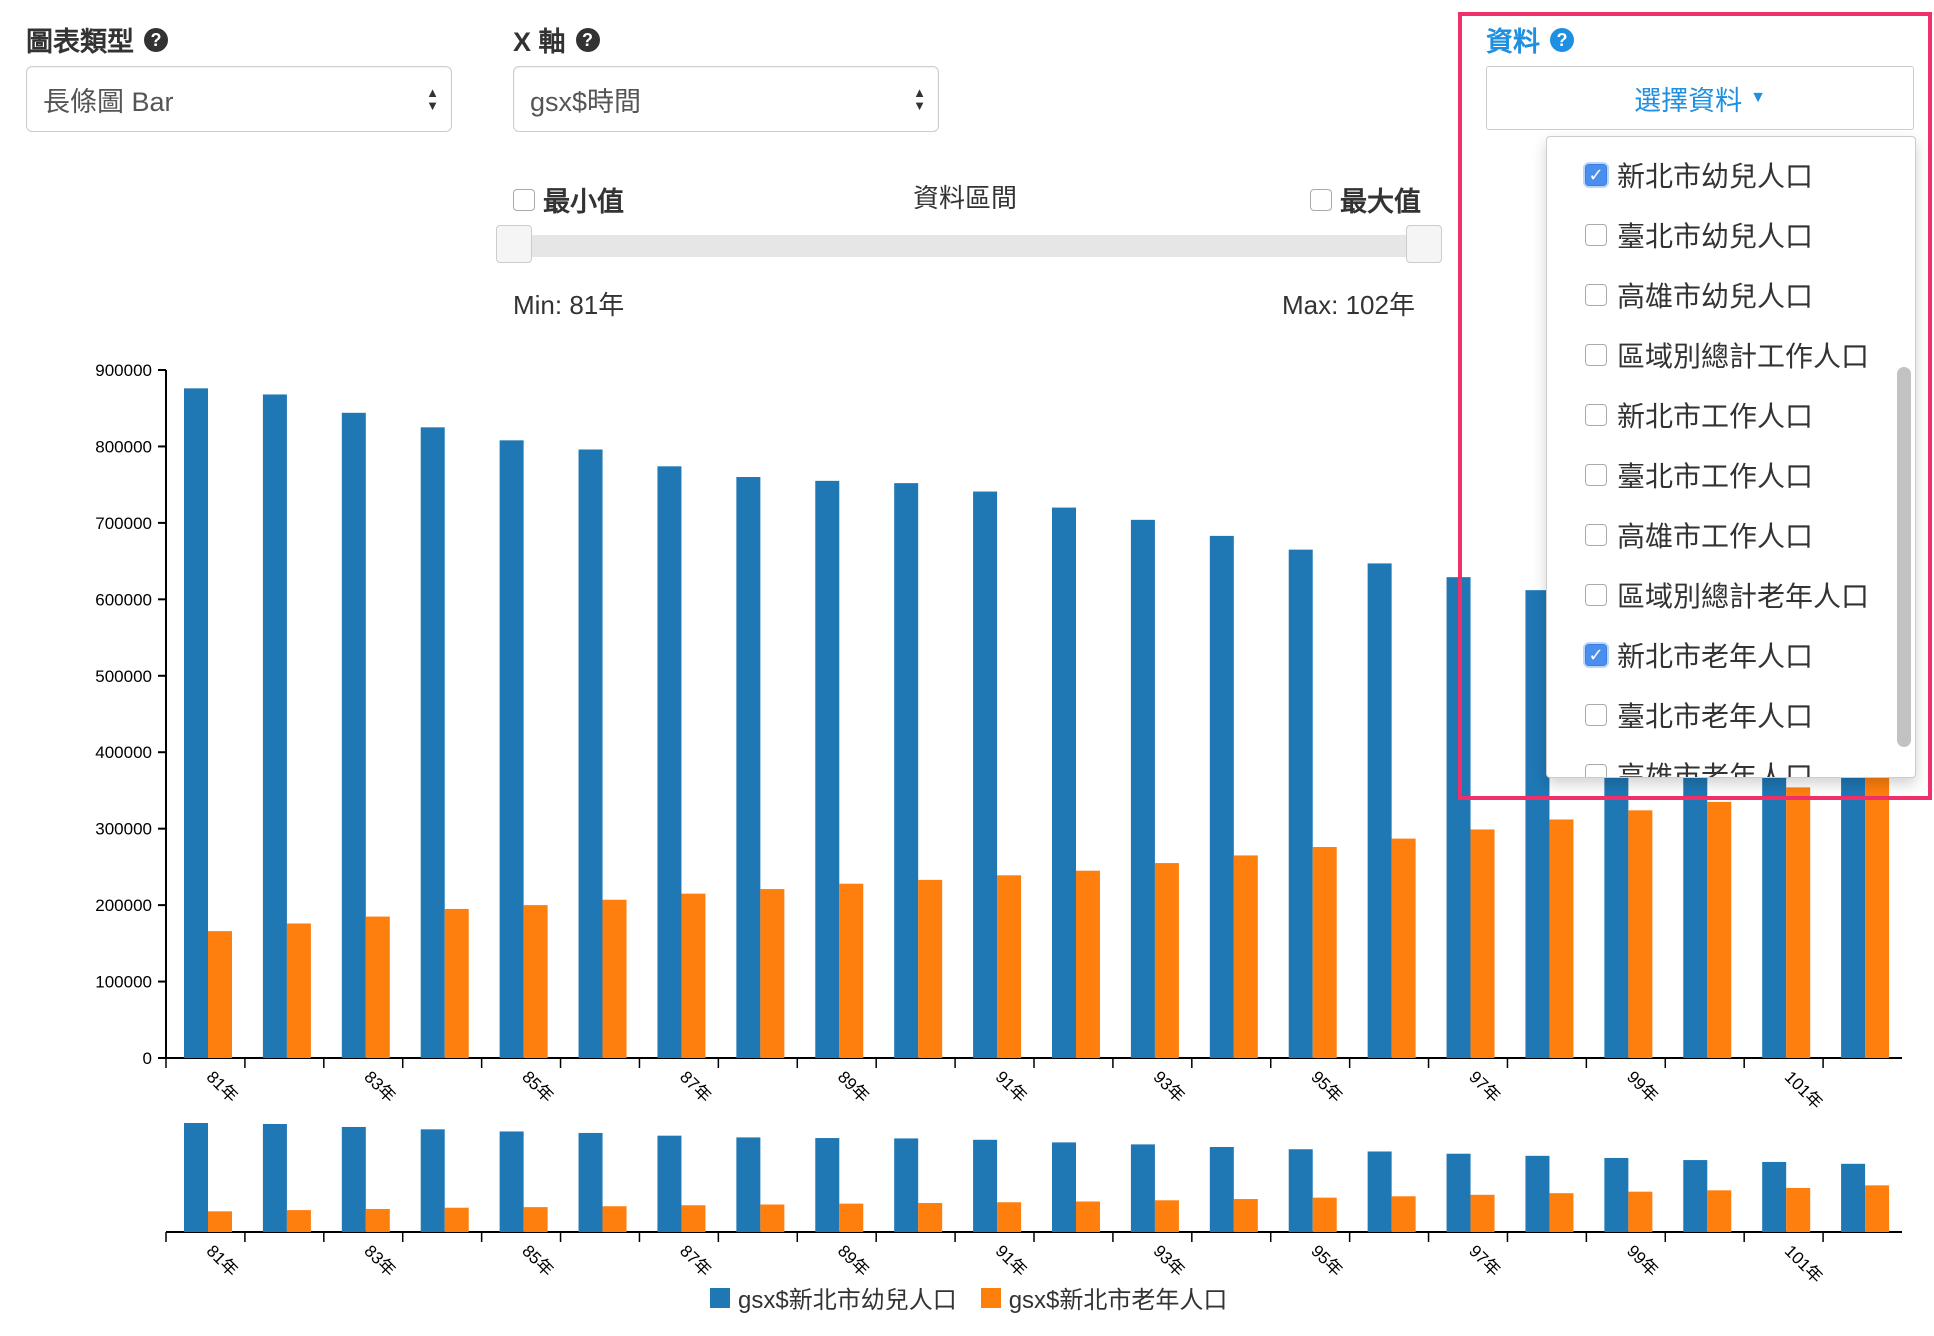  What do you see at coordinates (1321, 199) in the screenshot?
I see `max-checkbox` at bounding box center [1321, 199].